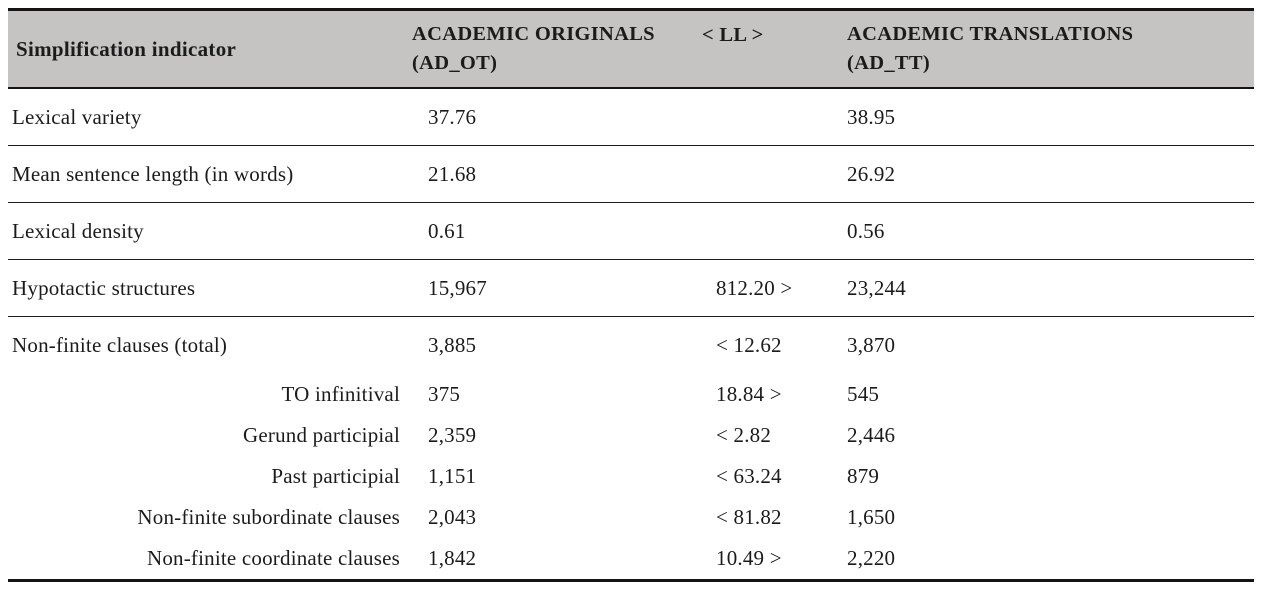 The height and width of the screenshot is (602, 1262). I want to click on ad-ot-value: 375, so click(444, 394).